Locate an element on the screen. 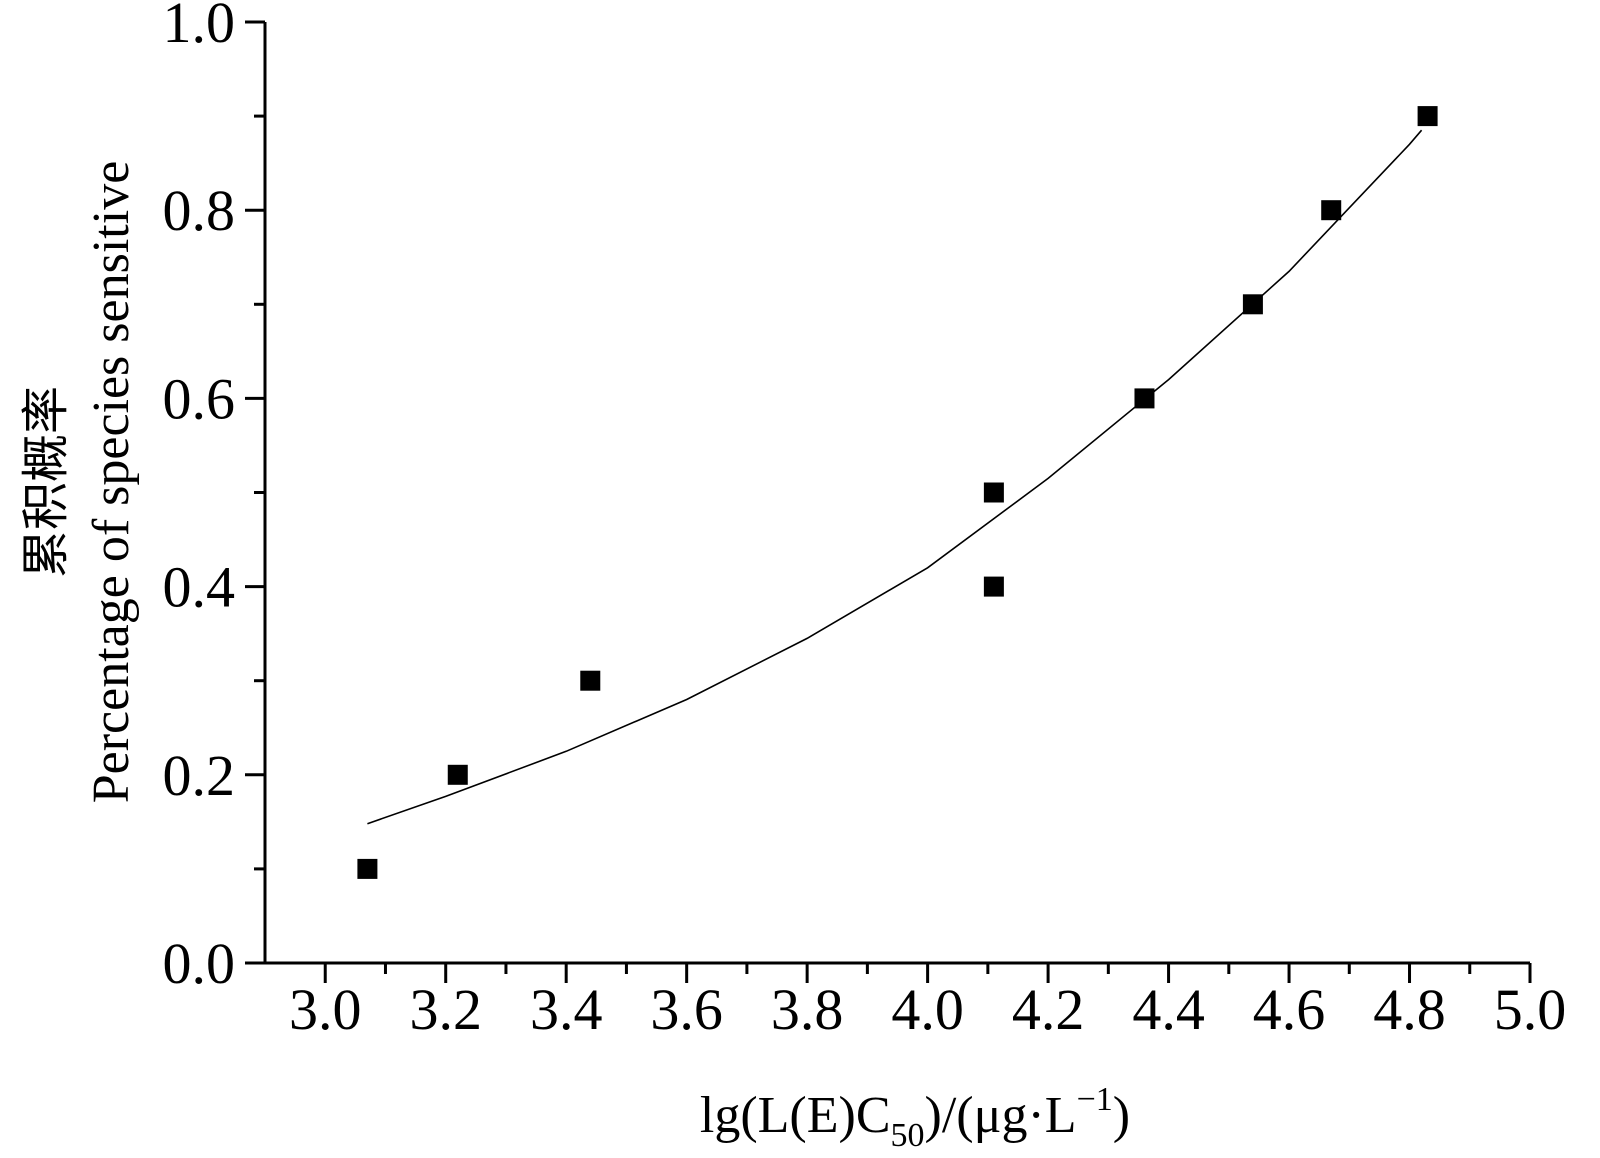 The height and width of the screenshot is (1158, 1600). x-axis-title: lg(L(E)C50)/(μg·L−1) is located at coordinates (915, 1117).